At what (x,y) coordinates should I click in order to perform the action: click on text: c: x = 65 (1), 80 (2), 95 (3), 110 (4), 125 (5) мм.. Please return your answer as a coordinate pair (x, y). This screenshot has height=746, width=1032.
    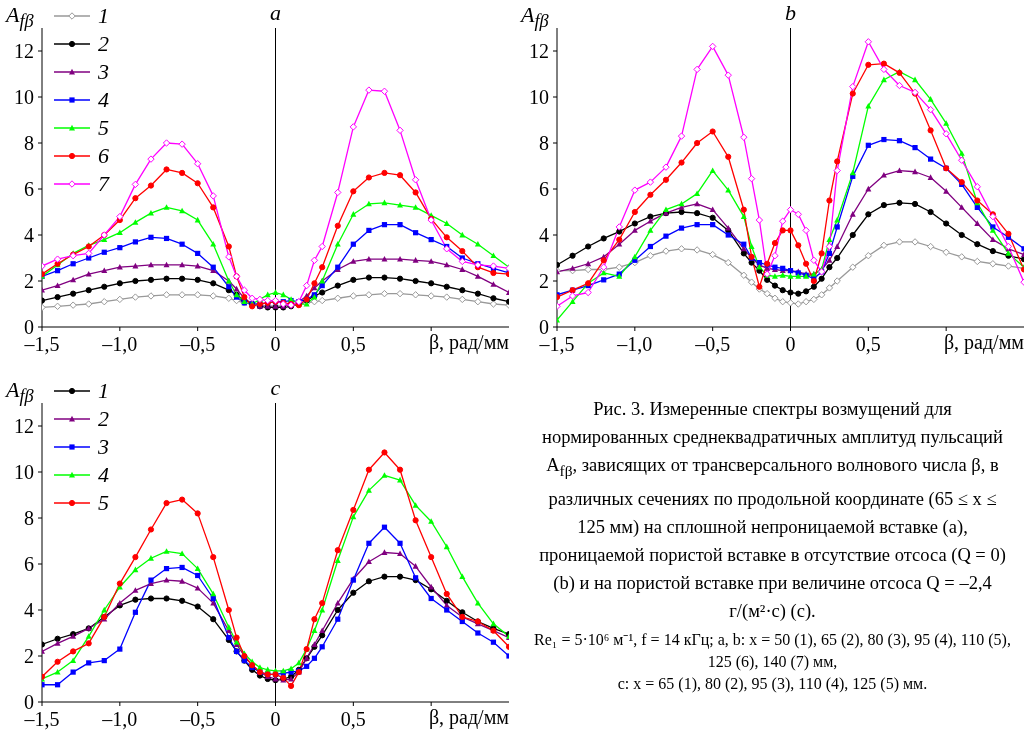
    Looking at the image, I should click on (772, 684).